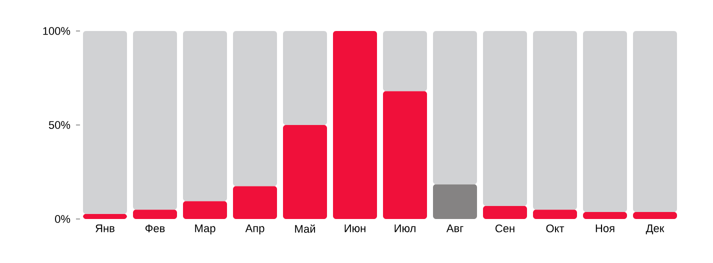  What do you see at coordinates (59, 125) in the screenshot?
I see `y-tick-label: 50%` at bounding box center [59, 125].